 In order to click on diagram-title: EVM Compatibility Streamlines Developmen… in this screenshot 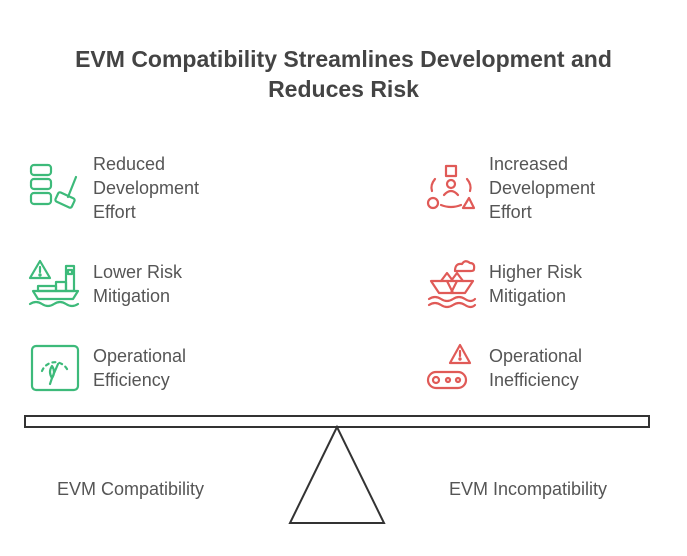, I will do `click(343, 74)`.